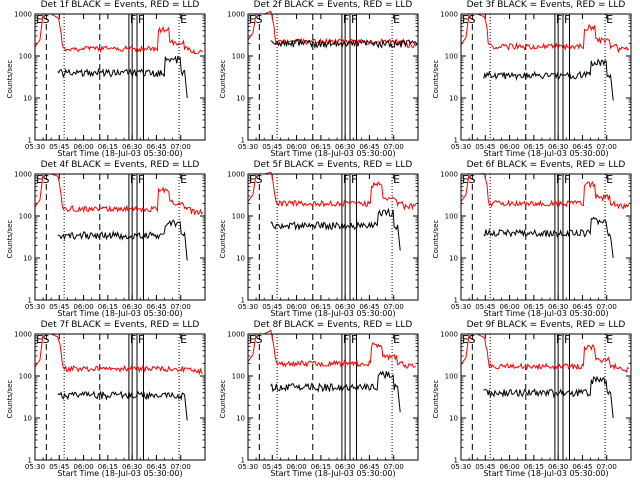 Image resolution: width=640 pixels, height=480 pixels. Describe the element at coordinates (546, 325) in the screenshot. I see `chart-title: Det 9f BLACK = Events, RED = LLD` at that location.